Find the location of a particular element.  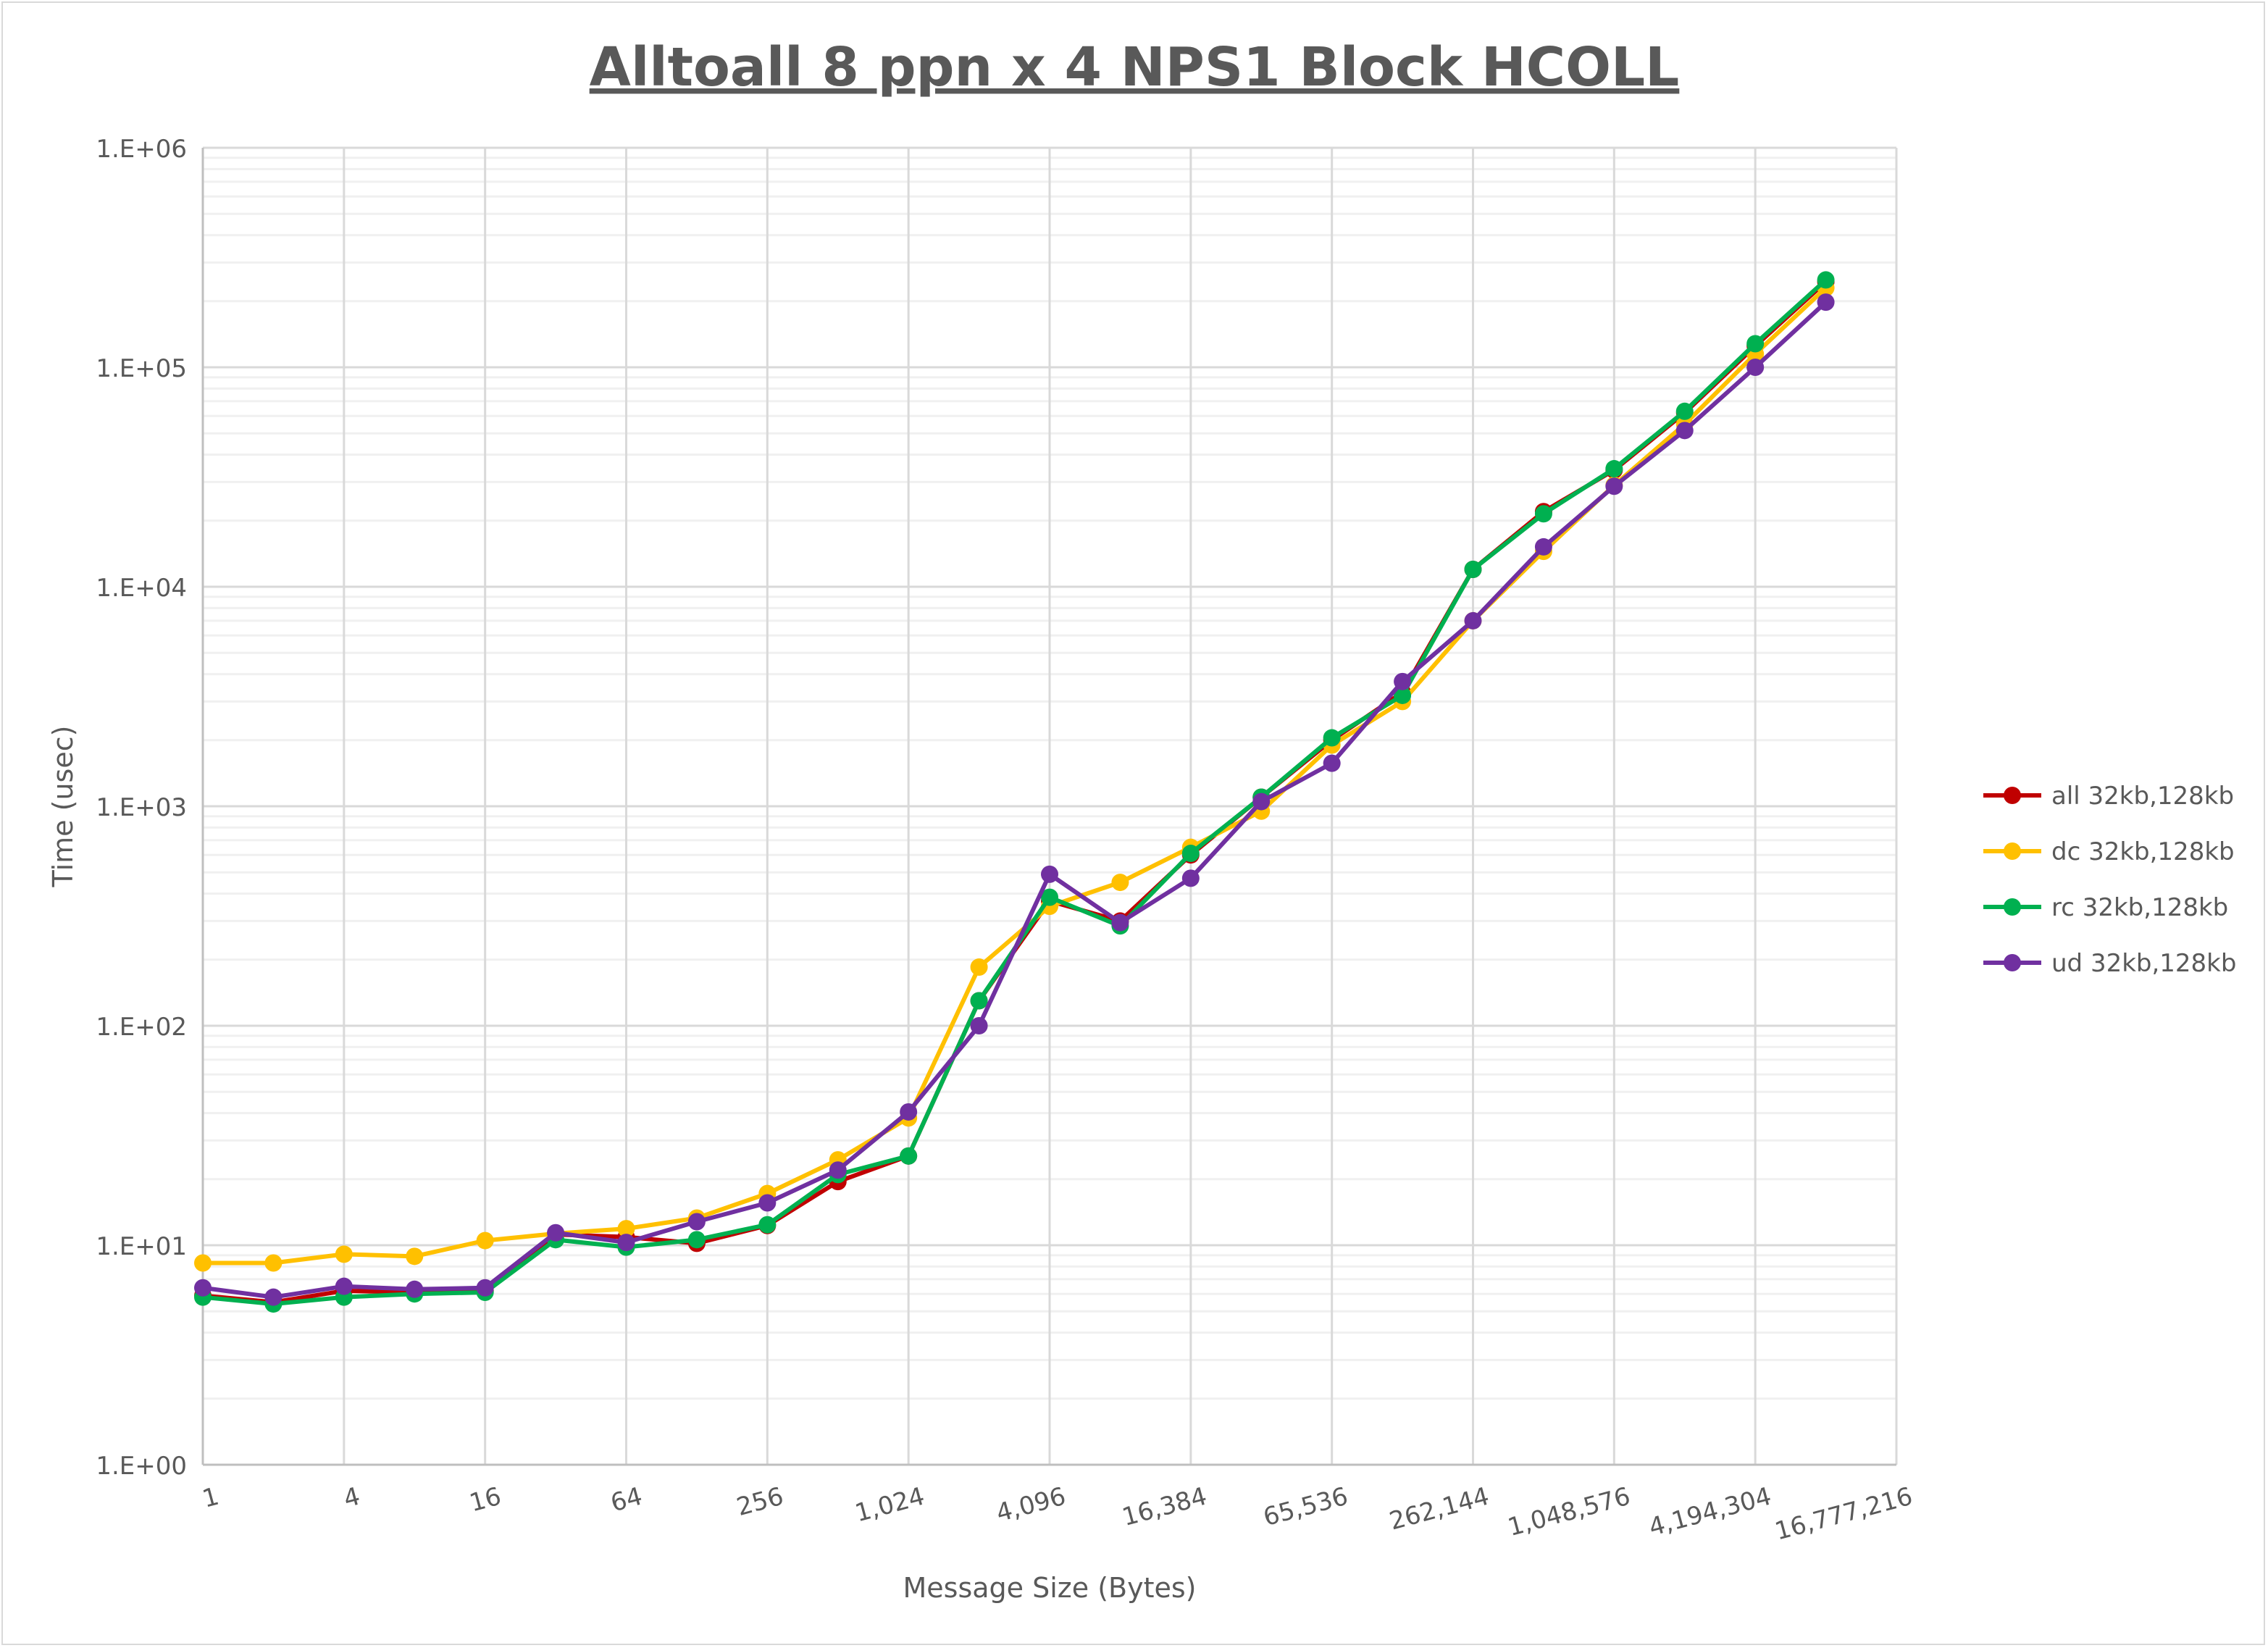

y-tick-label: 1.E+01 is located at coordinates (142, 1246).